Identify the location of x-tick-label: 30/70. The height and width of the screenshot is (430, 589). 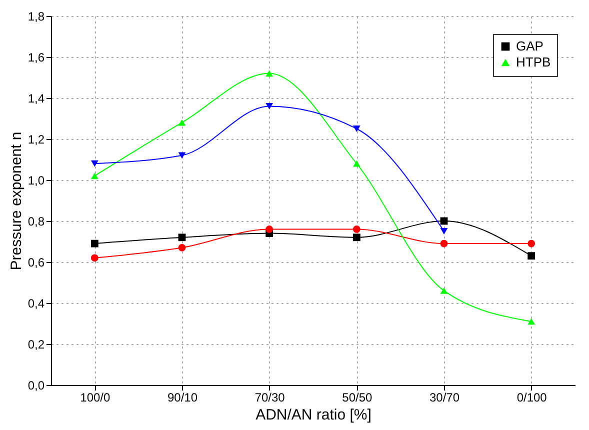
(444, 397).